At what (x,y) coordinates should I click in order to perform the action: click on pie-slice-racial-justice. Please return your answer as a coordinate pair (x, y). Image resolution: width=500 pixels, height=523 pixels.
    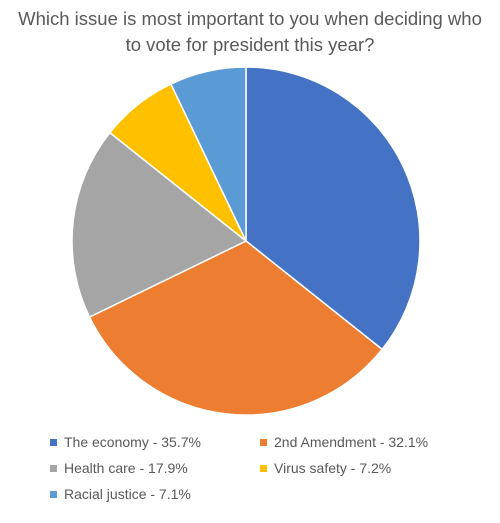
    Looking at the image, I should click on (208, 154).